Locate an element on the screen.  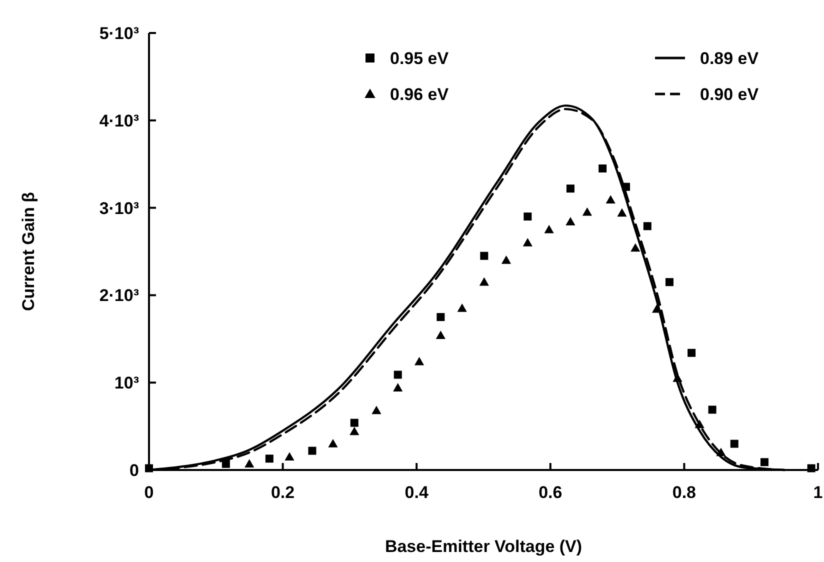
x-tick-label: 0.8 is located at coordinates (684, 492).